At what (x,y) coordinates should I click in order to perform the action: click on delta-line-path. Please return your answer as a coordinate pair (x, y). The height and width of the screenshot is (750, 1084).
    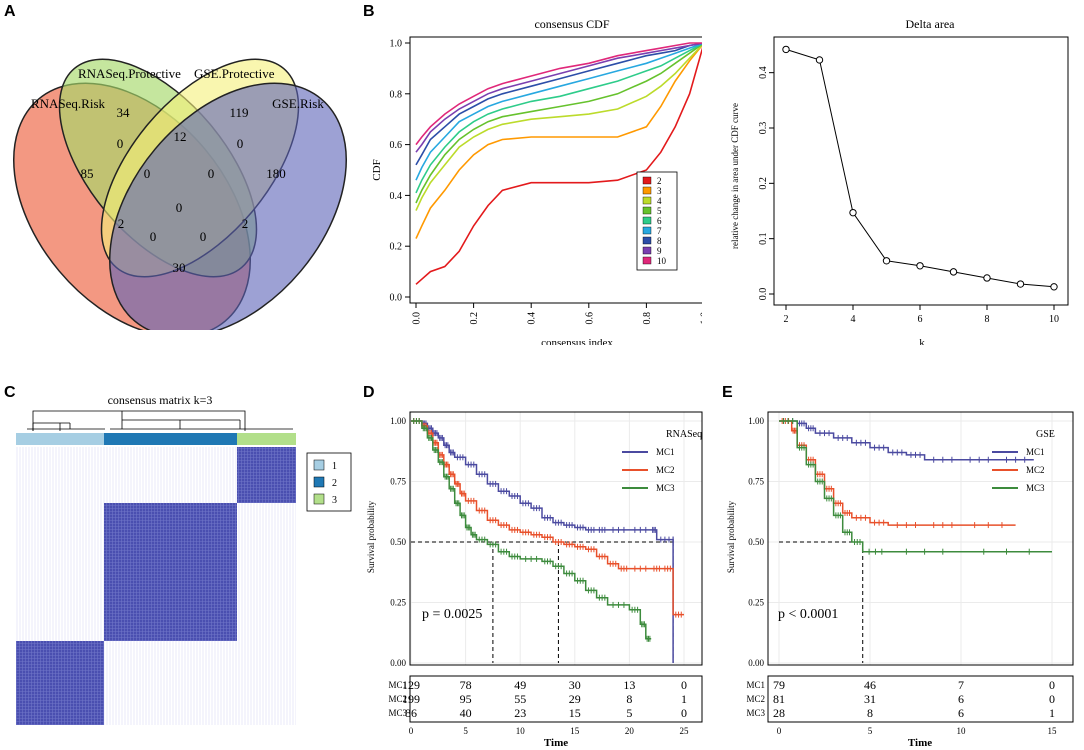
    Looking at the image, I should click on (920, 168).